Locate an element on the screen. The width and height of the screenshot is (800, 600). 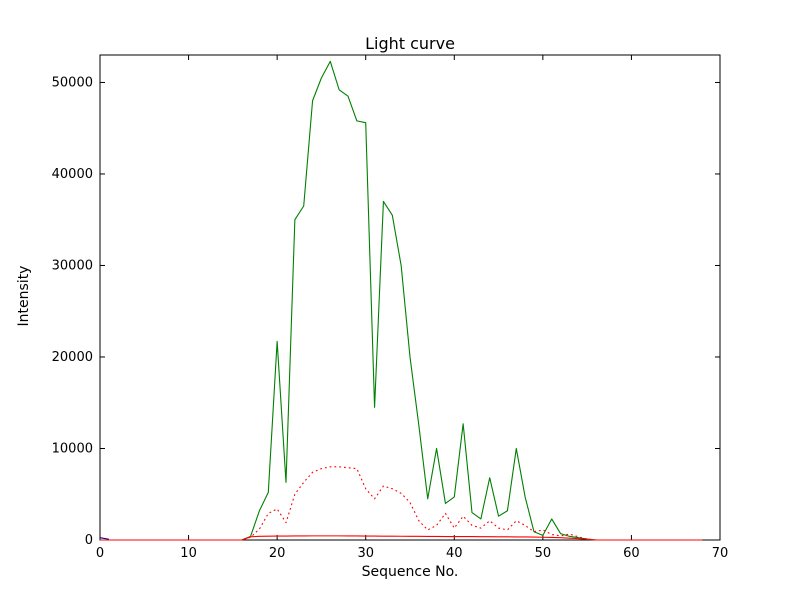
y-tick-label: 0 is located at coordinates (89, 540).